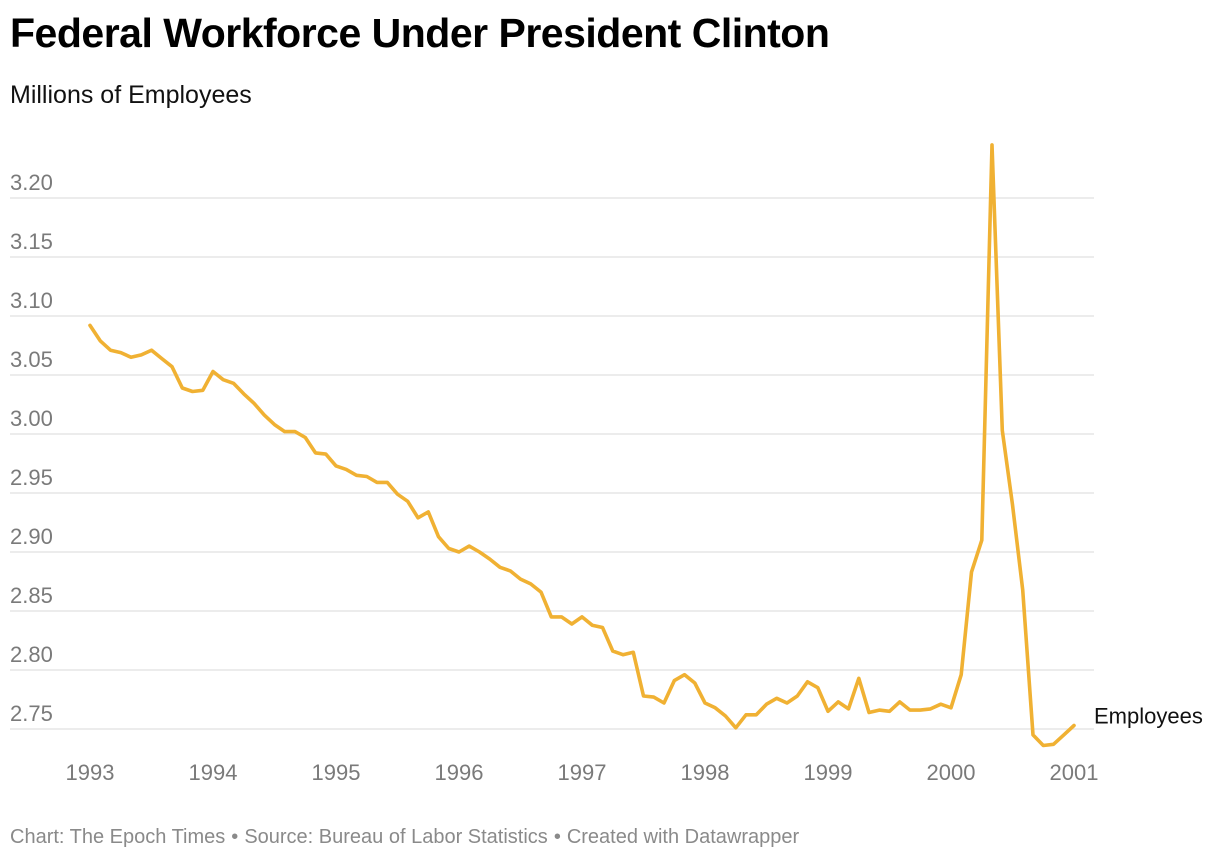 This screenshot has width=1220, height=862. Describe the element at coordinates (1148, 715) in the screenshot. I see `series-label: Employees` at that location.